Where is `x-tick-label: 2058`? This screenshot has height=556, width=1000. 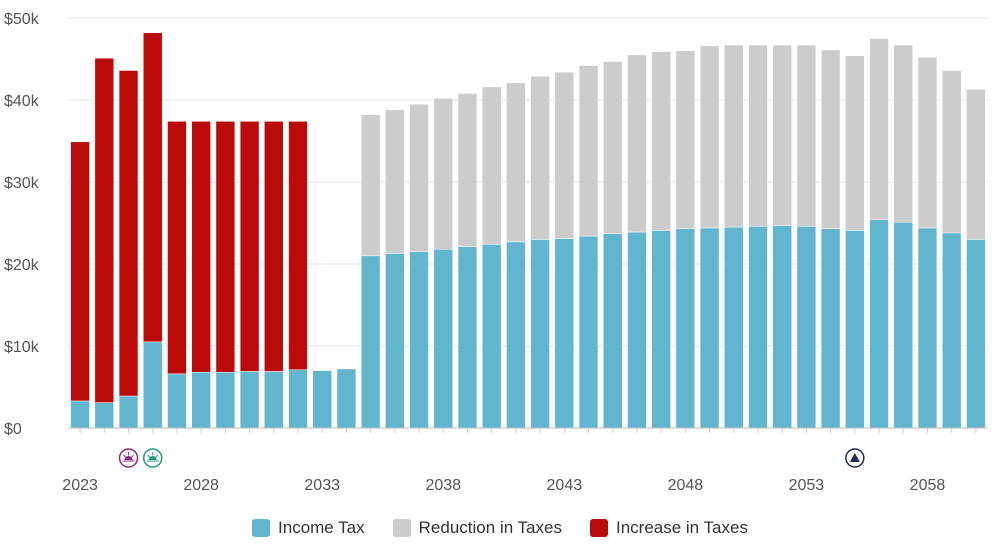
x-tick-label: 2058 is located at coordinates (928, 485).